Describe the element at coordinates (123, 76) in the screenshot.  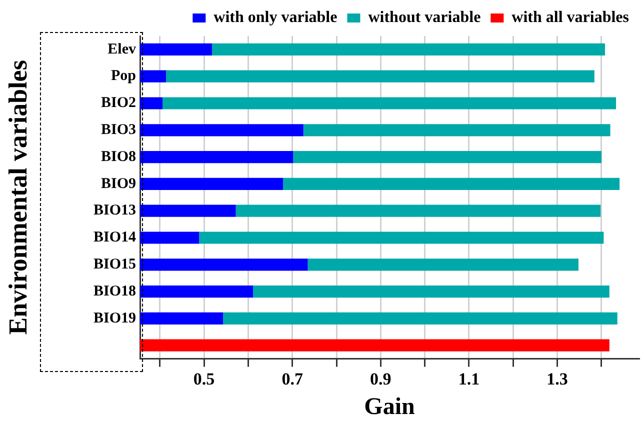
I see `y-tick-label: Pop` at that location.